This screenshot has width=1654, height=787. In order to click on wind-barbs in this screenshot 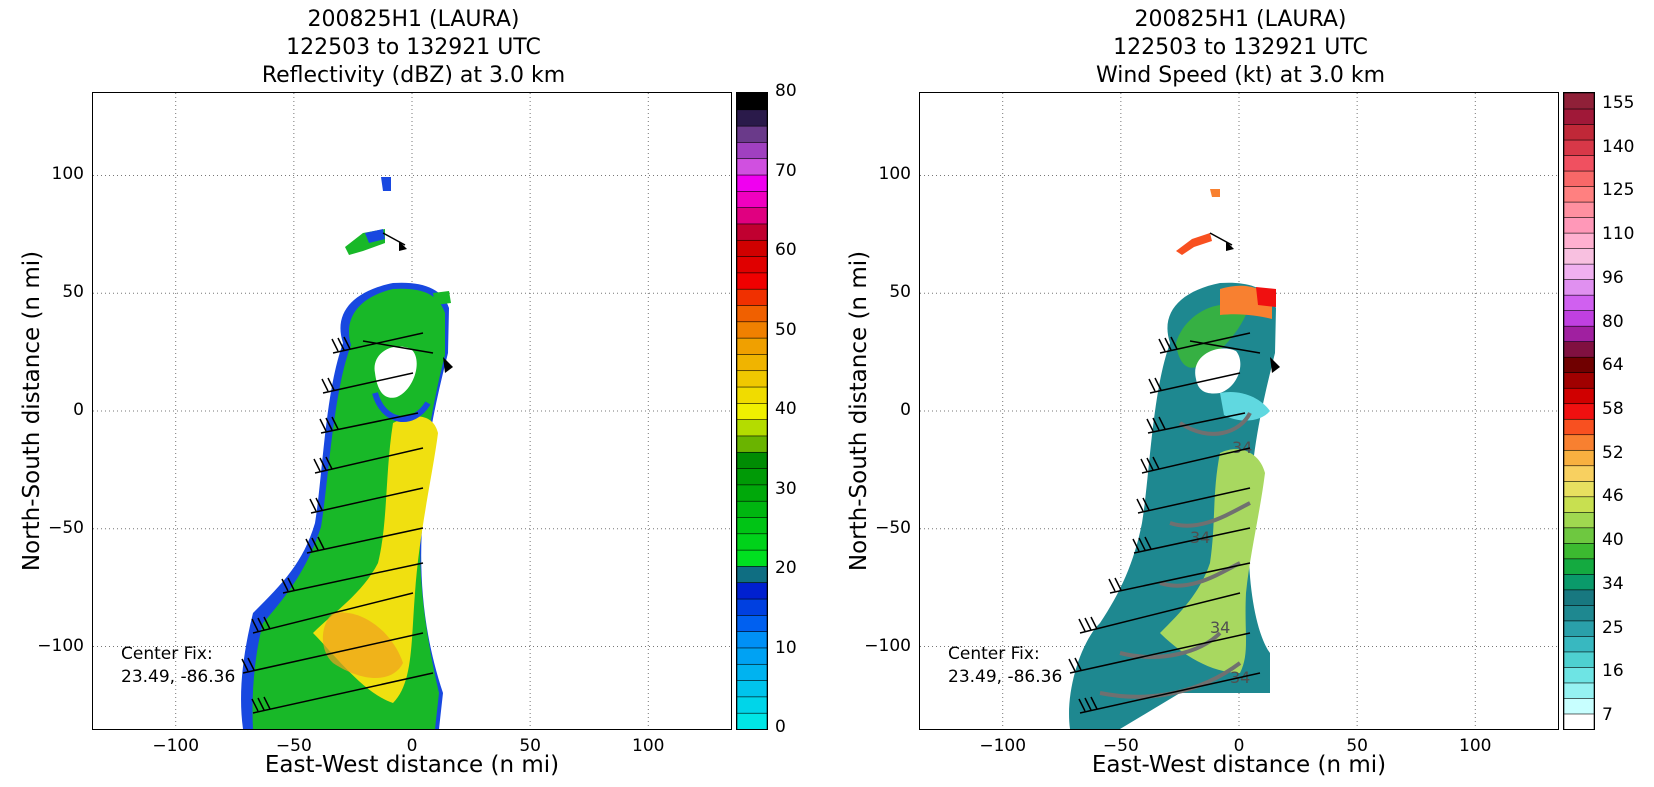, I will do `click(337, 473)`.